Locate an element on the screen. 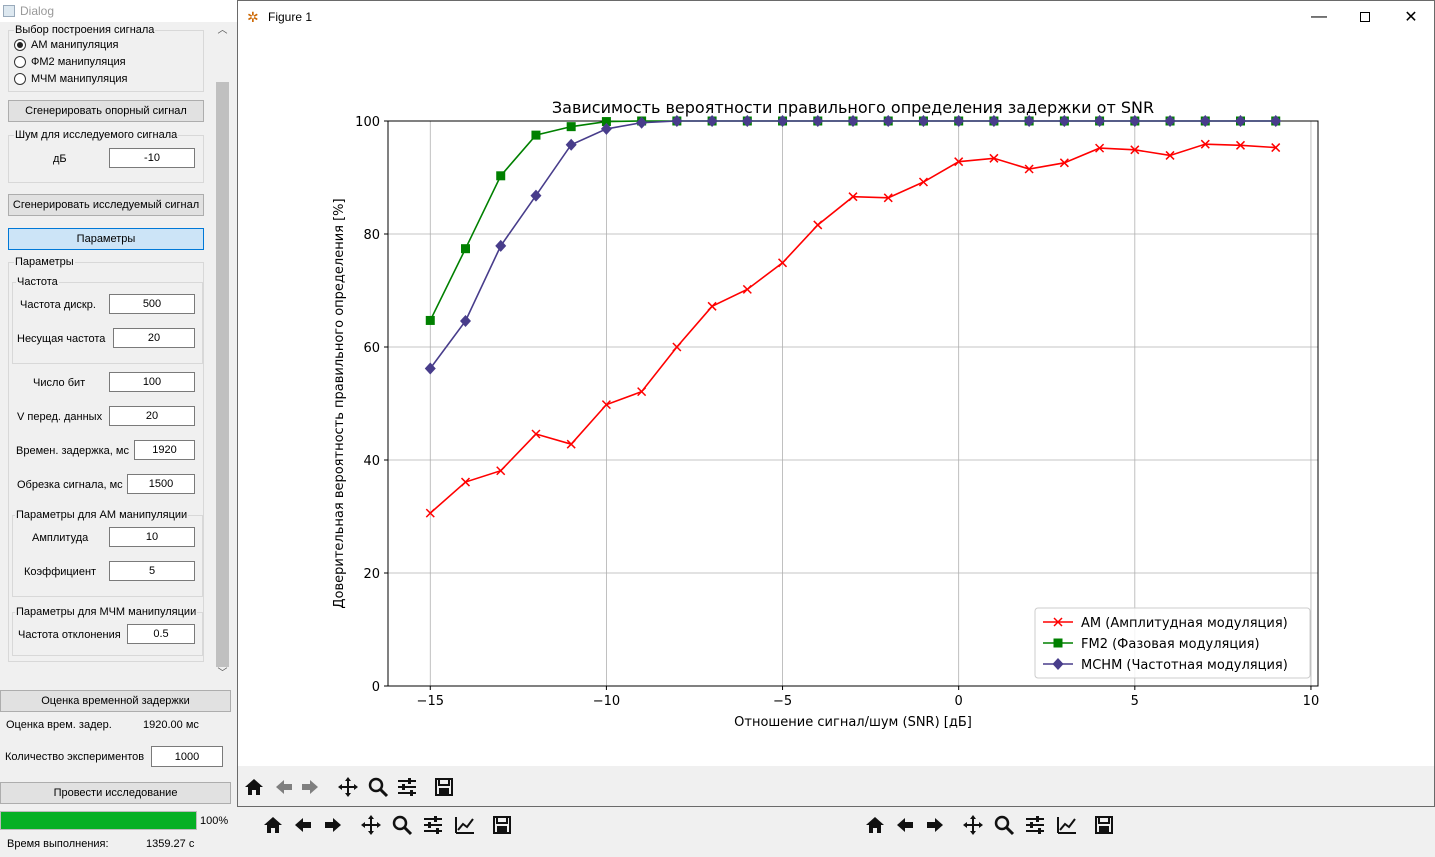  y-tick-label: 80 is located at coordinates (371, 235).